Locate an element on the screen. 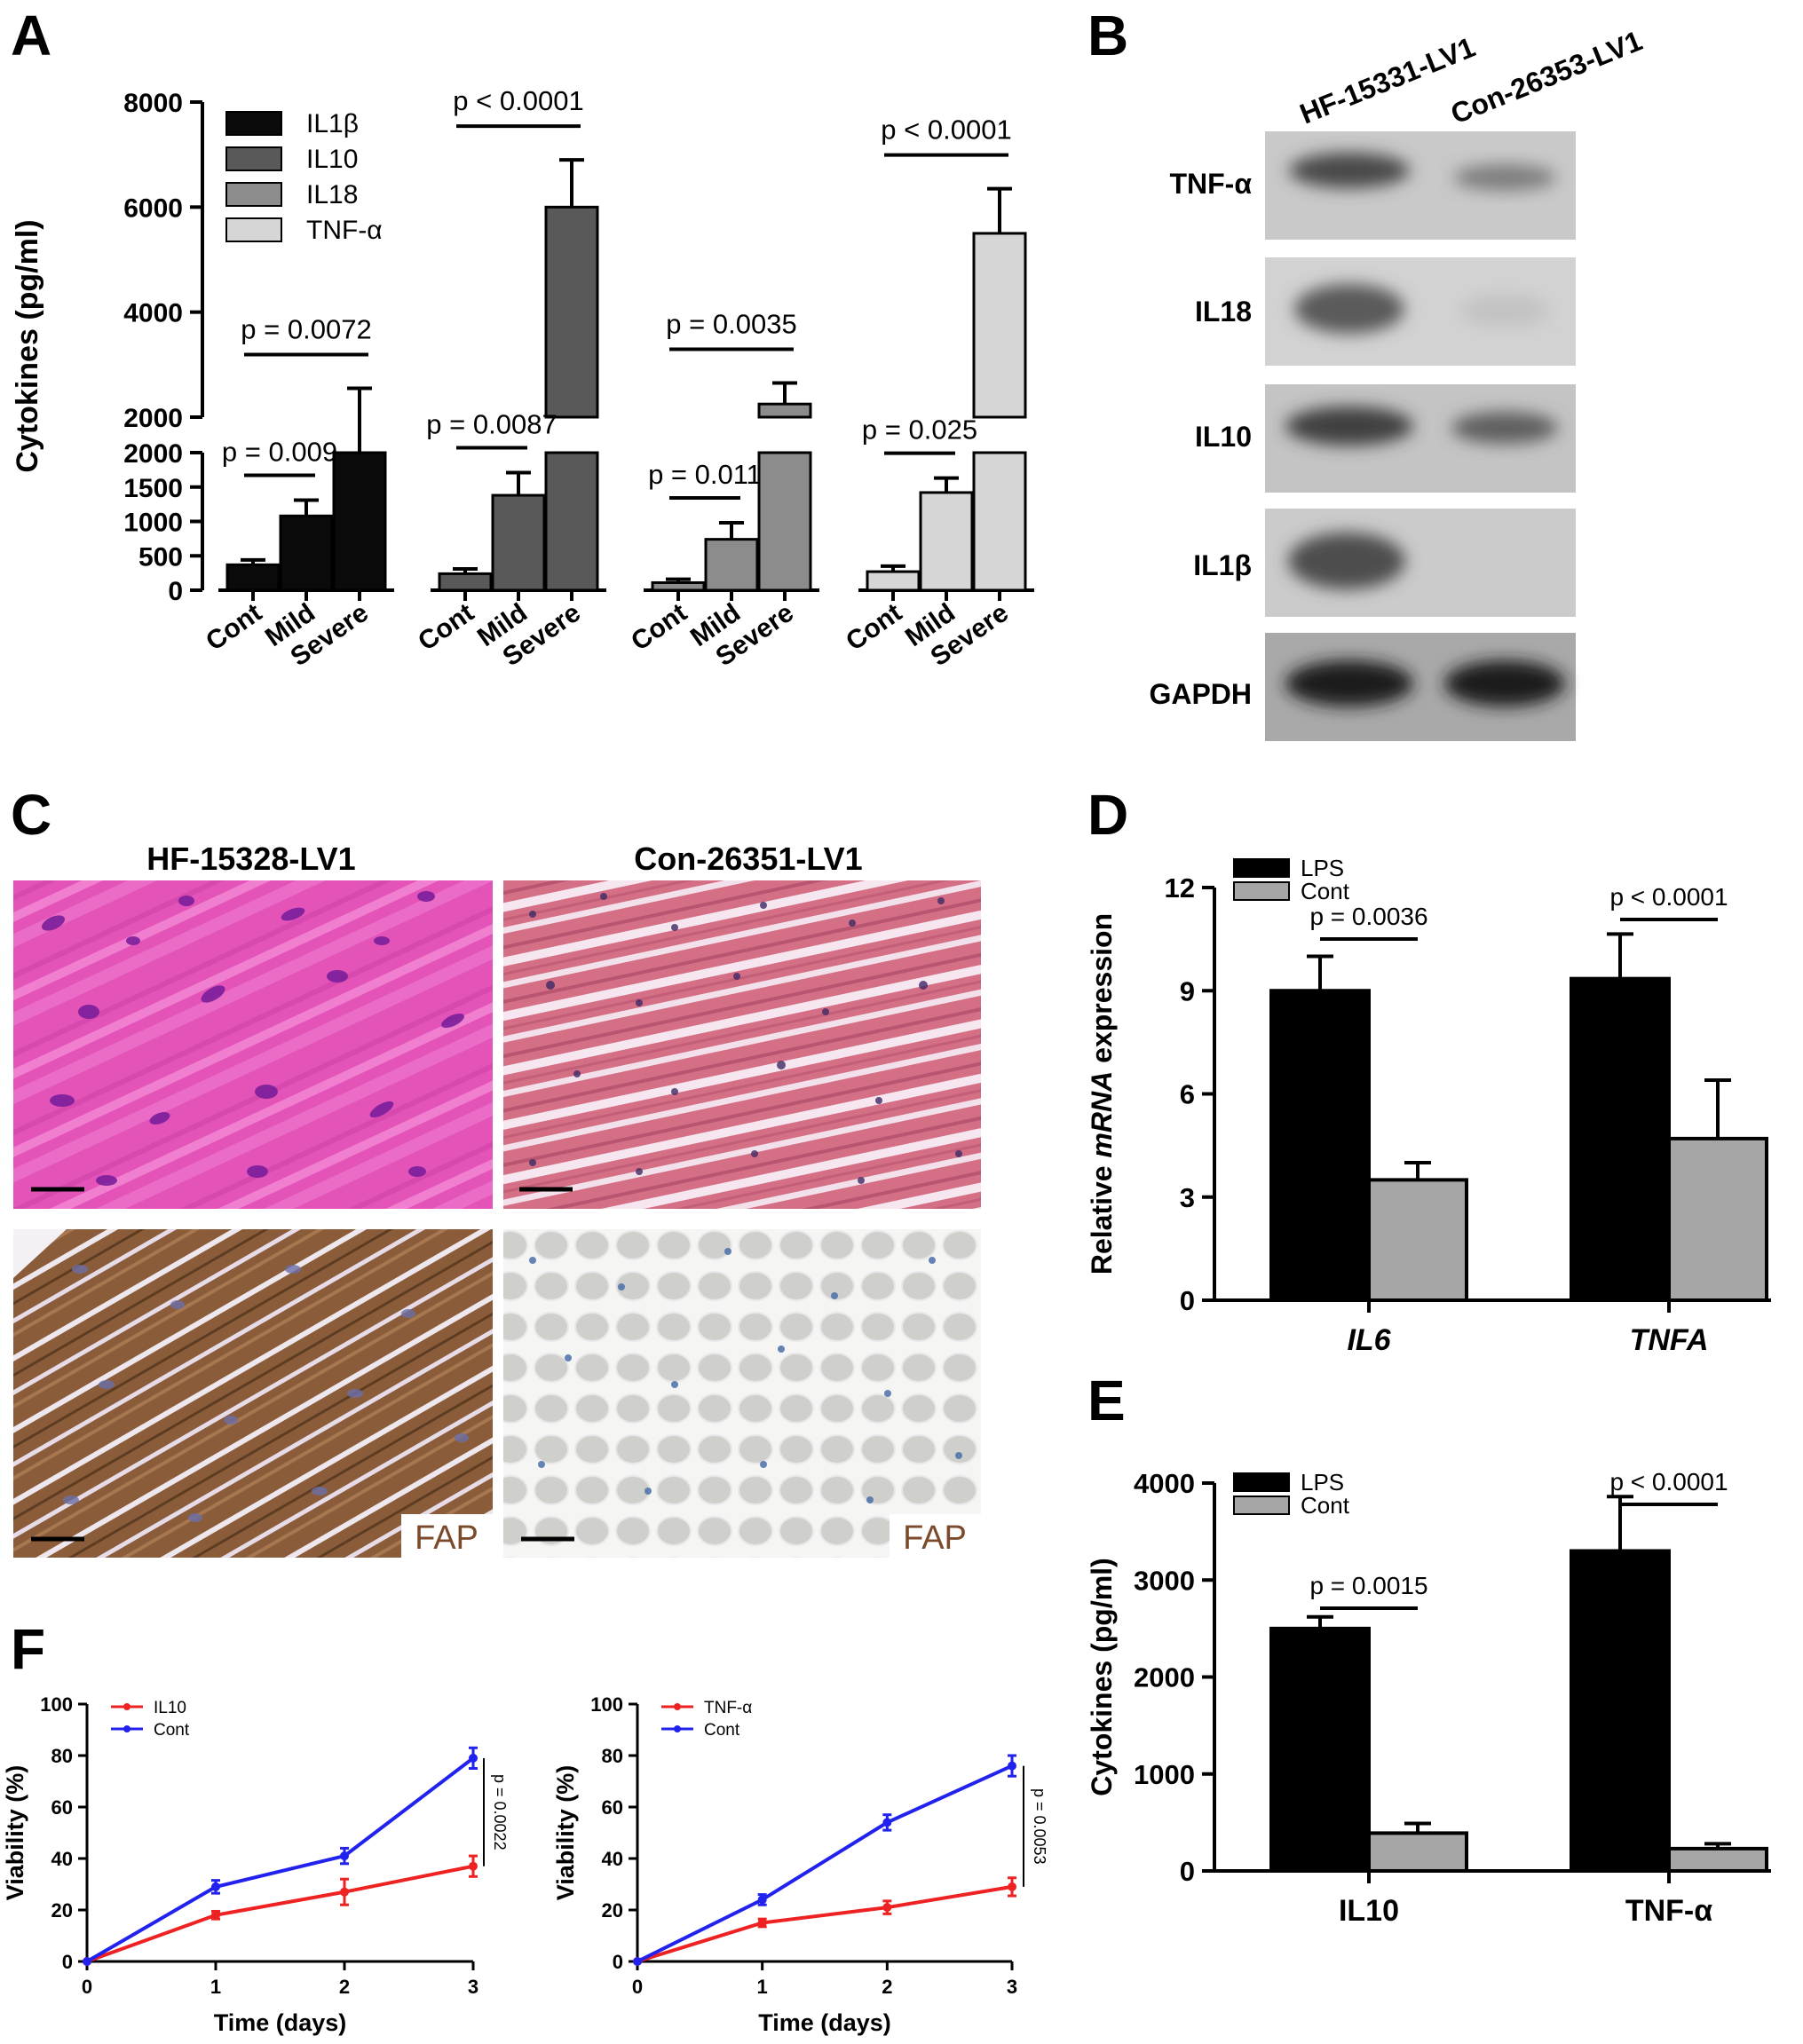  blot-band-gapdh-con is located at coordinates (1505, 683).